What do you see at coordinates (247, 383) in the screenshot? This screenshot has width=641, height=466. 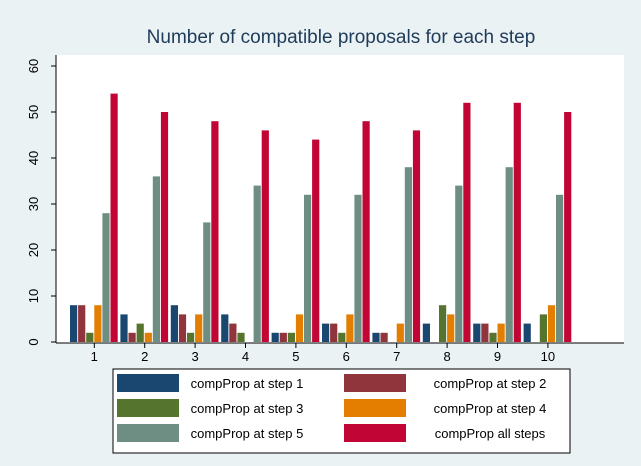 I see `legend-label: compProp at step 1` at bounding box center [247, 383].